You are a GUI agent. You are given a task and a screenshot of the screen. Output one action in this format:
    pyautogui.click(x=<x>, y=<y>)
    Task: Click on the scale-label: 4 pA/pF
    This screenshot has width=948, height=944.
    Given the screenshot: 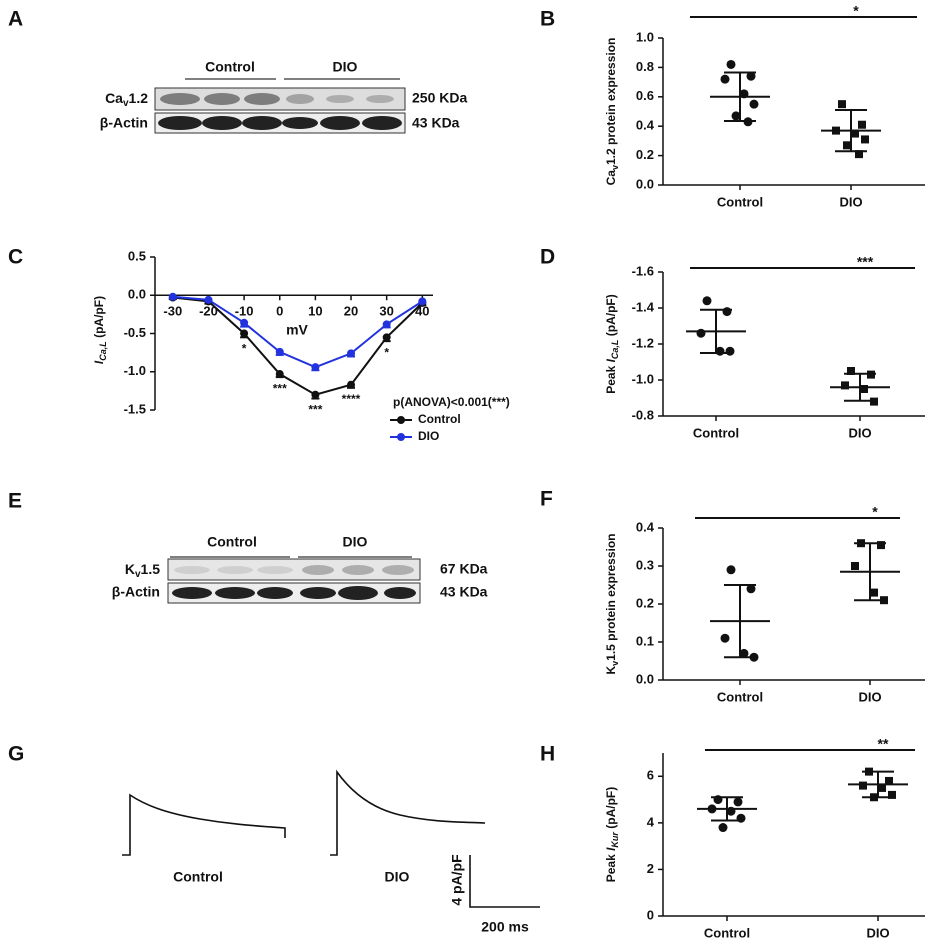 What is the action you would take?
    pyautogui.click(x=457, y=880)
    